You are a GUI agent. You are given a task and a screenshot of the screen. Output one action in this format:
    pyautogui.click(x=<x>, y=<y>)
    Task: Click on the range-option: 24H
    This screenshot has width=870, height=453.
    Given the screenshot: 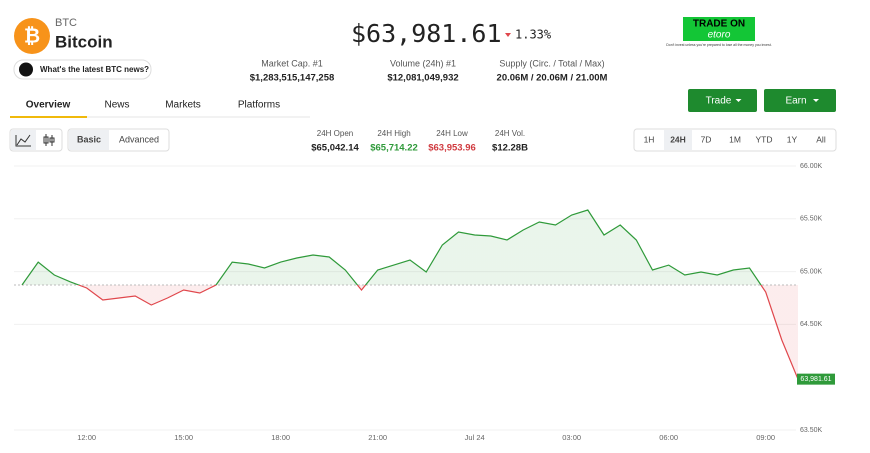 What is the action you would take?
    pyautogui.click(x=678, y=139)
    